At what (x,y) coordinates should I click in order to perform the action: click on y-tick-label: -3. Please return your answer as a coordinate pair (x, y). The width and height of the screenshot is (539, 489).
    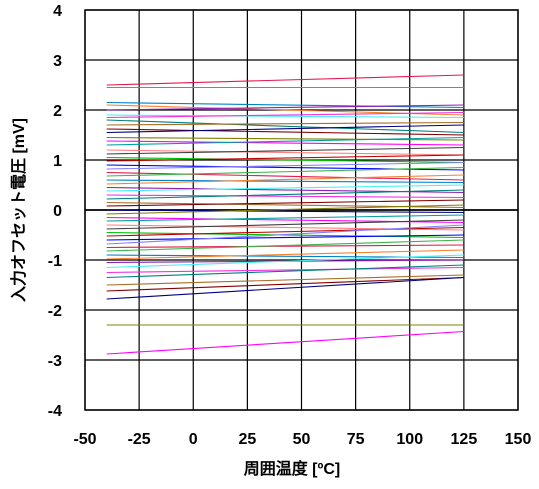
    Looking at the image, I should click on (55, 361).